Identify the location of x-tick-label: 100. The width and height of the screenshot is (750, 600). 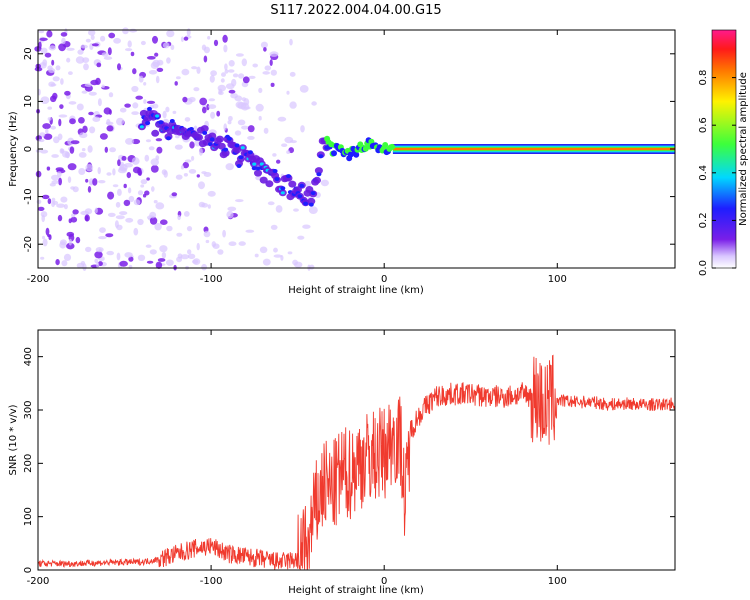
(557, 581).